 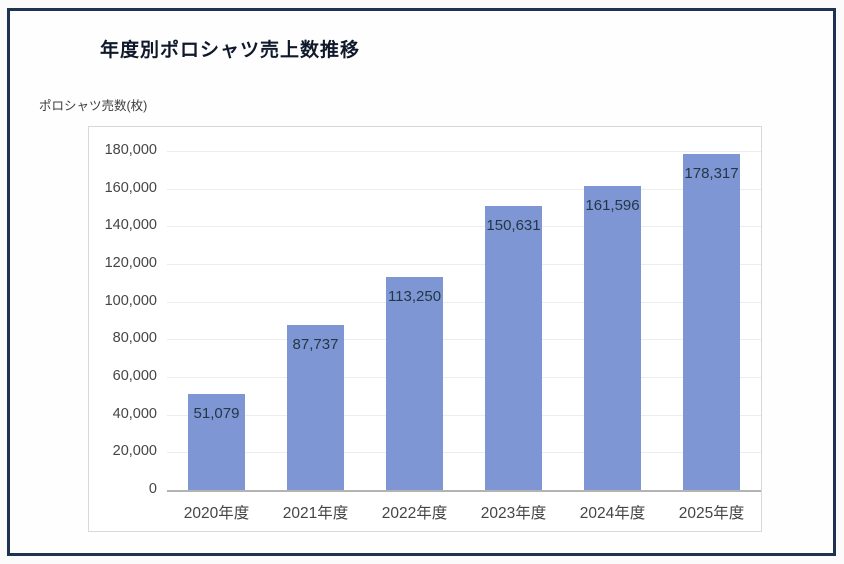 What do you see at coordinates (513, 348) in the screenshot?
I see `bar: 150,631` at bounding box center [513, 348].